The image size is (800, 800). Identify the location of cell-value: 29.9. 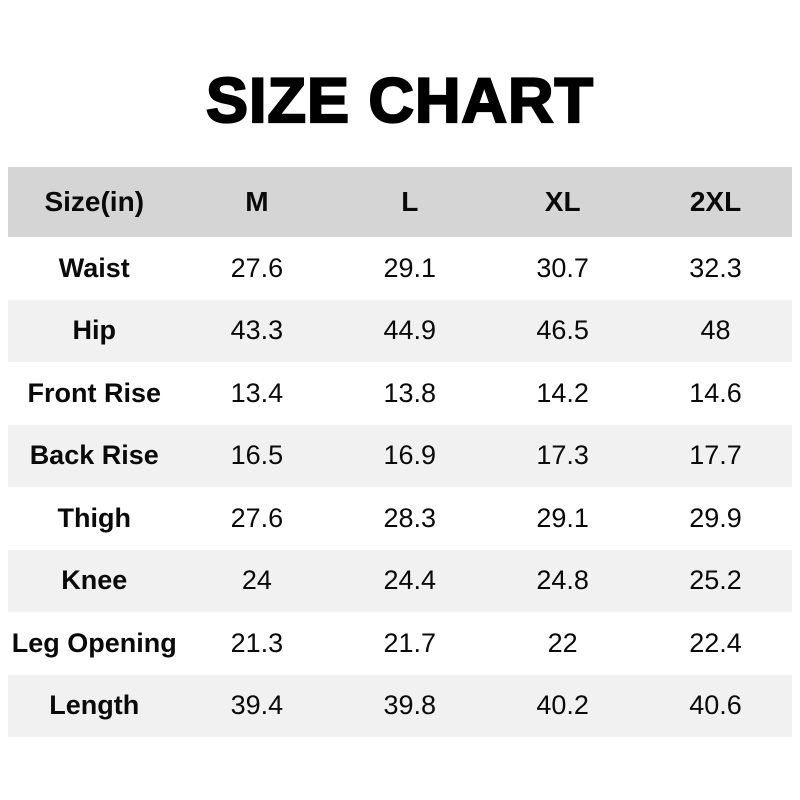
(715, 517).